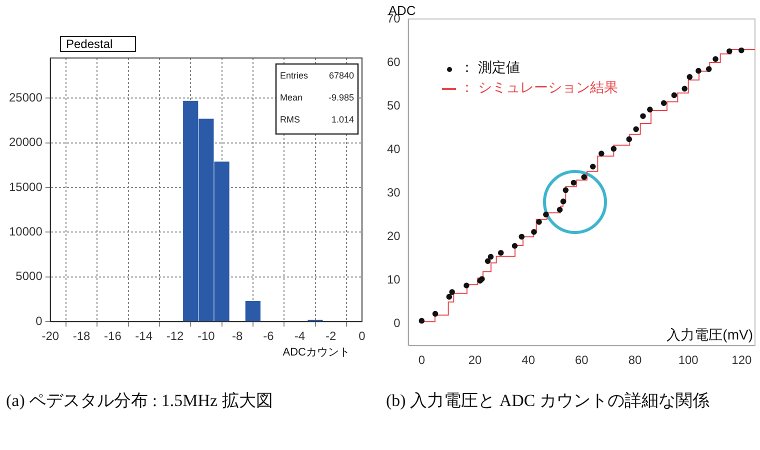  What do you see at coordinates (709, 334) in the screenshot?
I see `x-axis-title: 入力電圧(mV)` at bounding box center [709, 334].